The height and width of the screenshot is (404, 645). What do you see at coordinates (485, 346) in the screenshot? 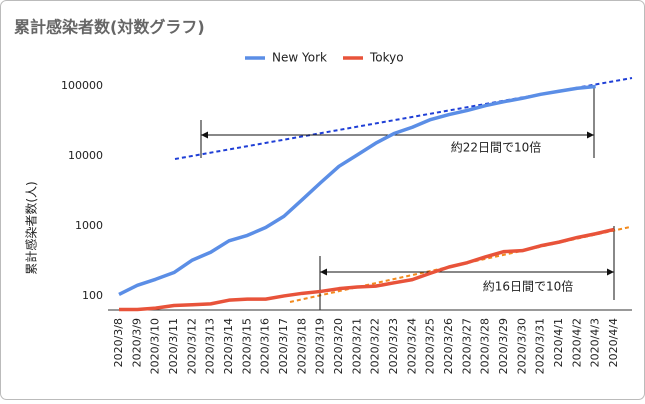
I see `x-tick-label: 2020/3/28` at bounding box center [485, 346].